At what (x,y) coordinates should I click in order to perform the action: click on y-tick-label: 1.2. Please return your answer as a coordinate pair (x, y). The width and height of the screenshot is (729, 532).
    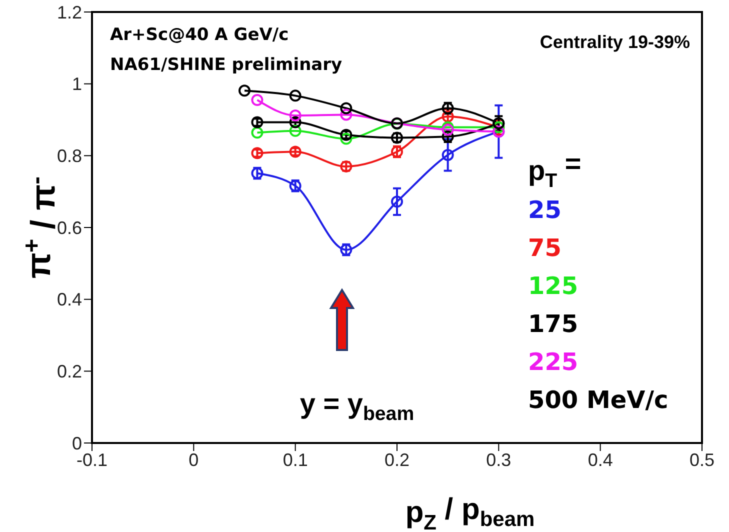
    Looking at the image, I should click on (69, 12).